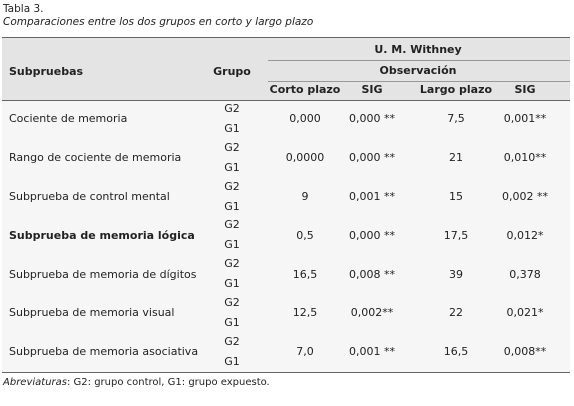 This screenshot has height=406, width=574. I want to click on cell: 0,001**, so click(525, 119).